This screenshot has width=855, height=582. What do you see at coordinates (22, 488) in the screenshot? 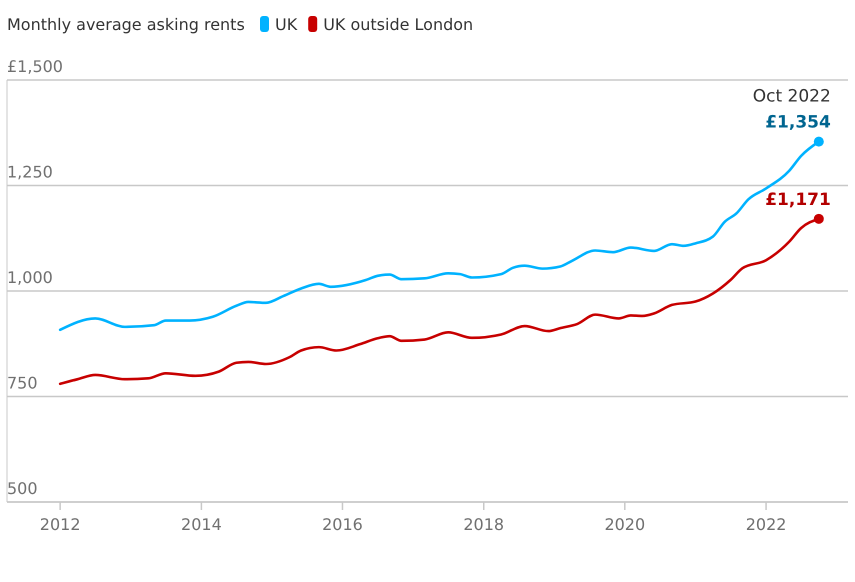
I see `y-tick-label: 500` at bounding box center [22, 488].